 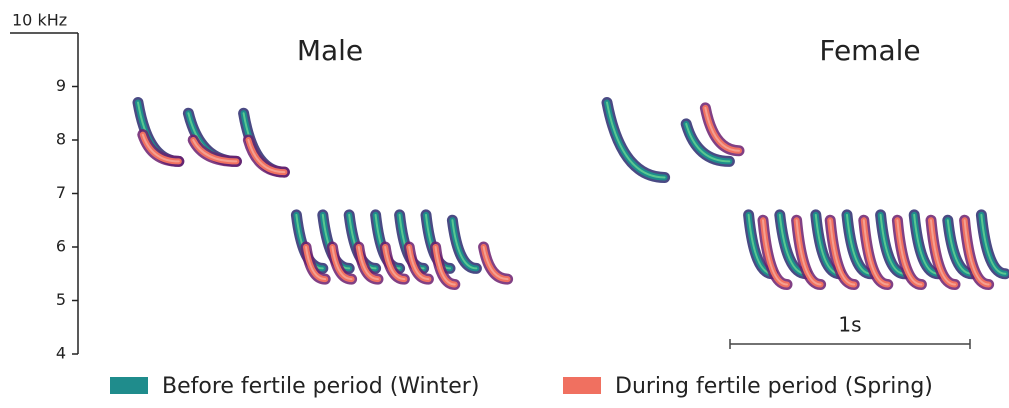 What do you see at coordinates (39, 20) in the screenshot?
I see `y-tick-label: 10 kHz` at bounding box center [39, 20].